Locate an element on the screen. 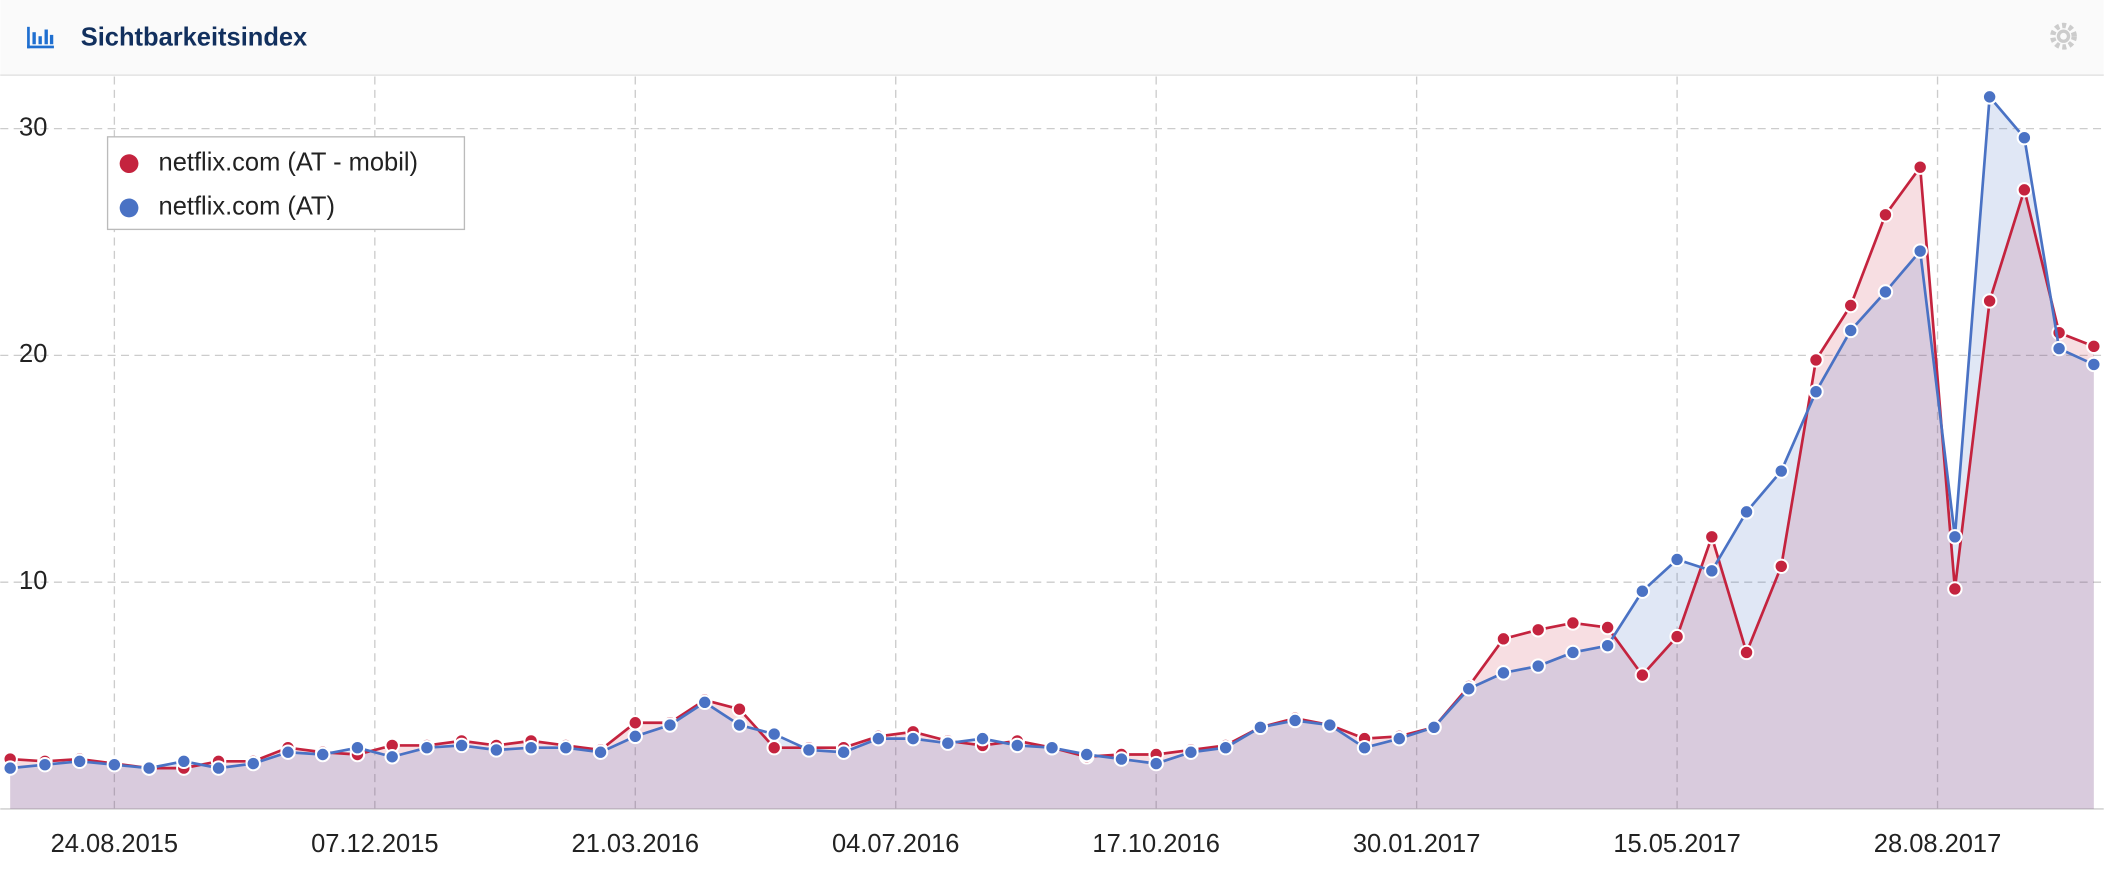 The image size is (2104, 876). x-tick-label: 30.01.2017 is located at coordinates (1416, 844).